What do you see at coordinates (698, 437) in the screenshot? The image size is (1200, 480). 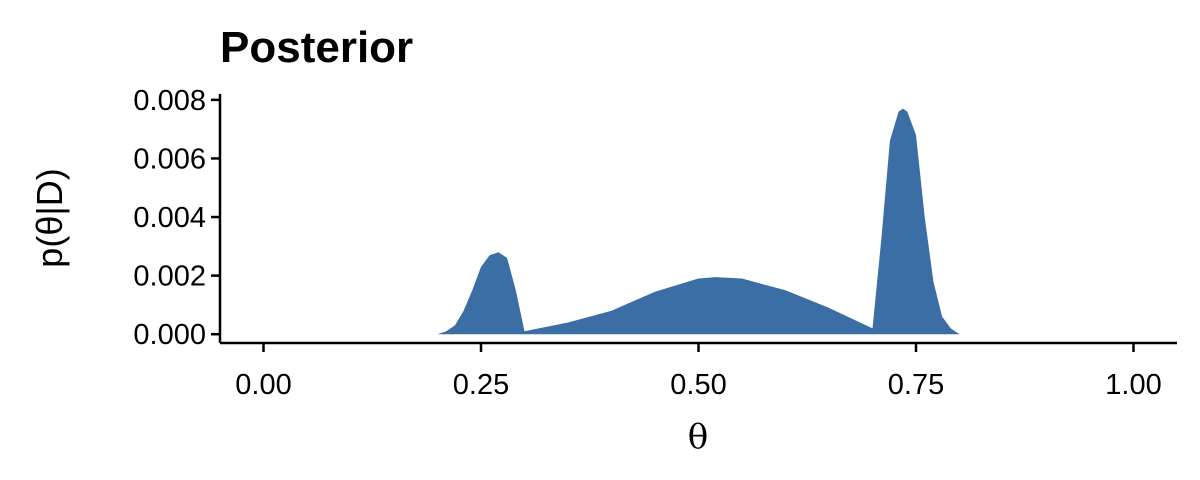 I see `x-axis-label: θ` at bounding box center [698, 437].